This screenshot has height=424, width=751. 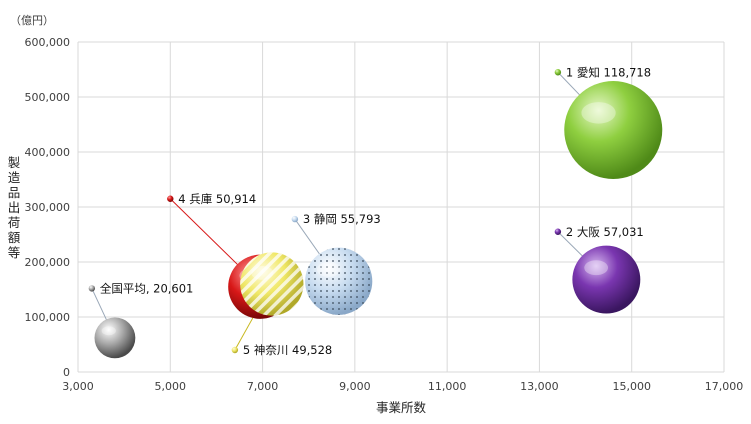 What do you see at coordinates (171, 386) in the screenshot?
I see `x-tick-label: 5,000` at bounding box center [171, 386].